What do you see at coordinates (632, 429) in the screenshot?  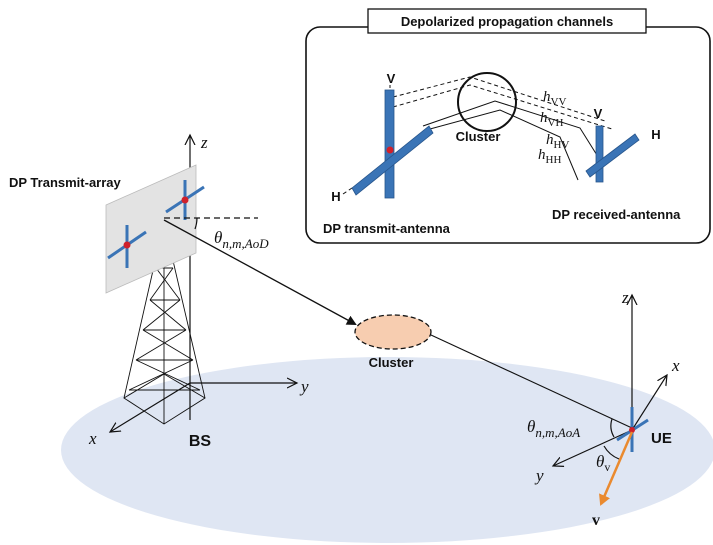 I see `ue-antenna` at bounding box center [632, 429].